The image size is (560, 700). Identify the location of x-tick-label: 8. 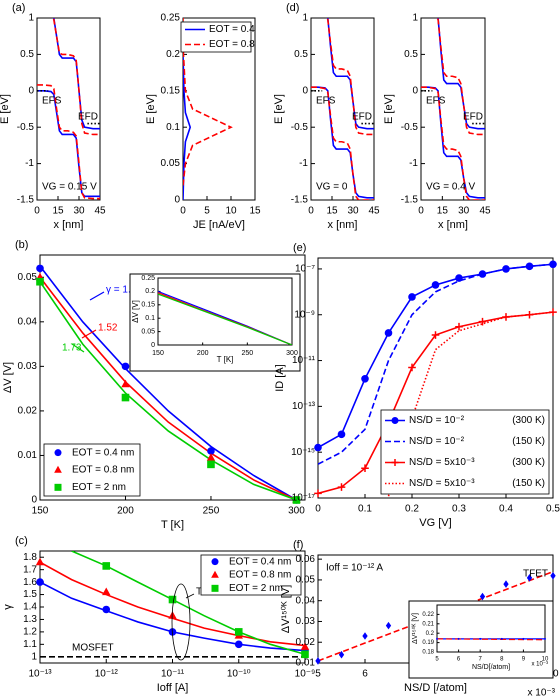
(502, 660).